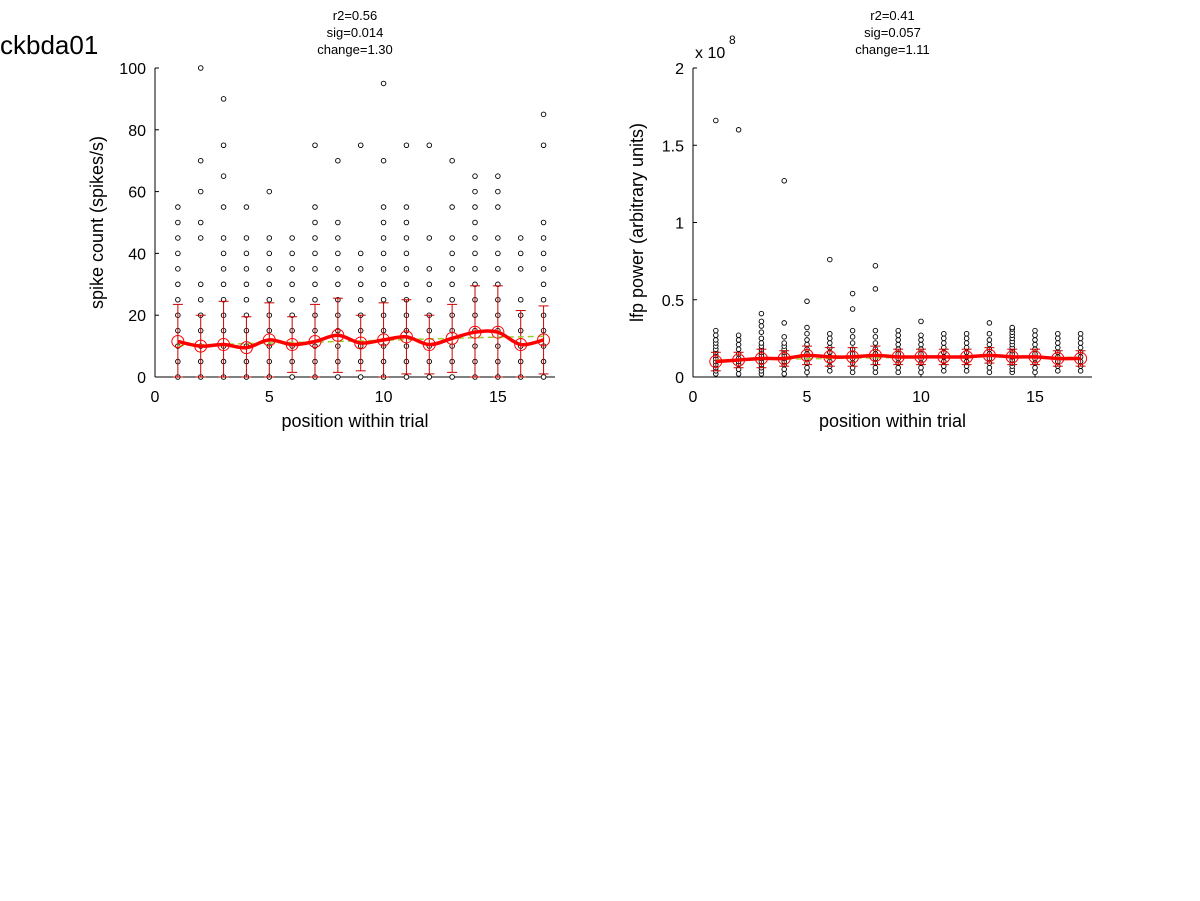 This screenshot has width=1200, height=901. What do you see at coordinates (892, 15) in the screenshot?
I see `stats-line: r2=0.41` at bounding box center [892, 15].